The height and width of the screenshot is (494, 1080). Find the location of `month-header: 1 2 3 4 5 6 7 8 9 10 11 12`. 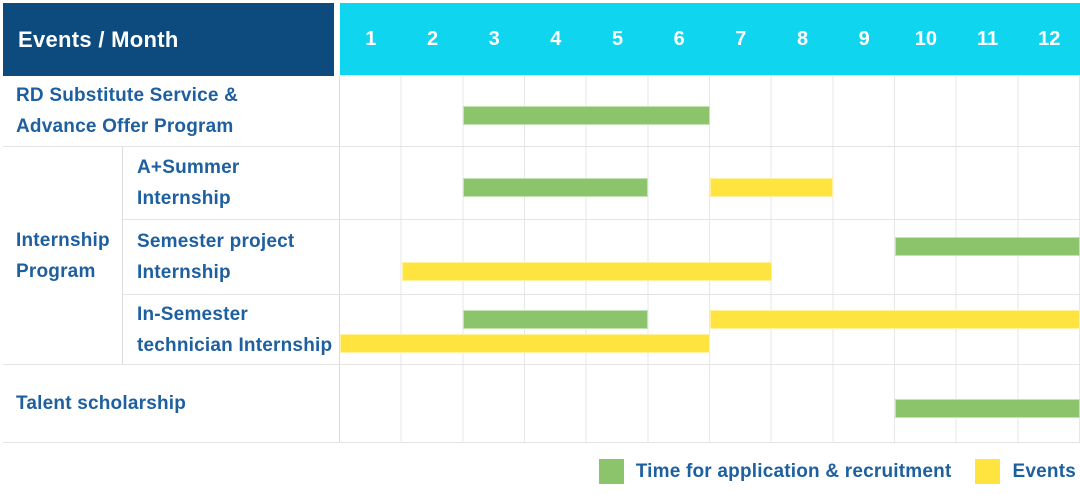

month-header: 1 2 3 4 5 6 7 8 9 10 11 12 is located at coordinates (710, 39).